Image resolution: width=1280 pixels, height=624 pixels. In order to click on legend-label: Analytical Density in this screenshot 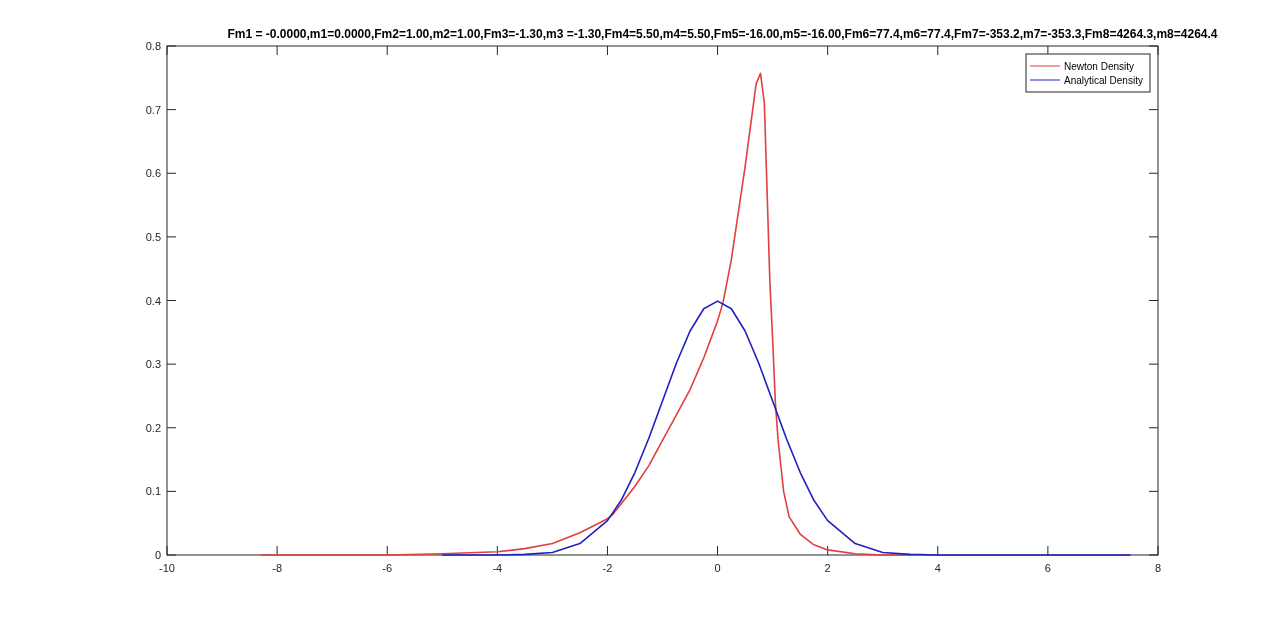, I will do `click(1103, 80)`.